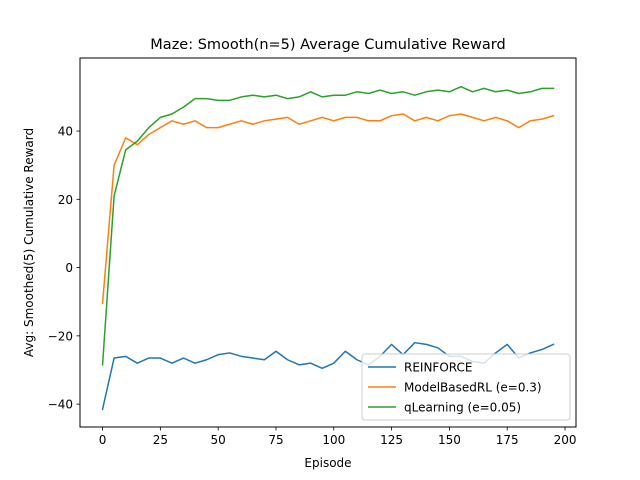  I want to click on x-axis-ticks: 0 25 50 75 100 125 150 175 200, so click(338, 437).